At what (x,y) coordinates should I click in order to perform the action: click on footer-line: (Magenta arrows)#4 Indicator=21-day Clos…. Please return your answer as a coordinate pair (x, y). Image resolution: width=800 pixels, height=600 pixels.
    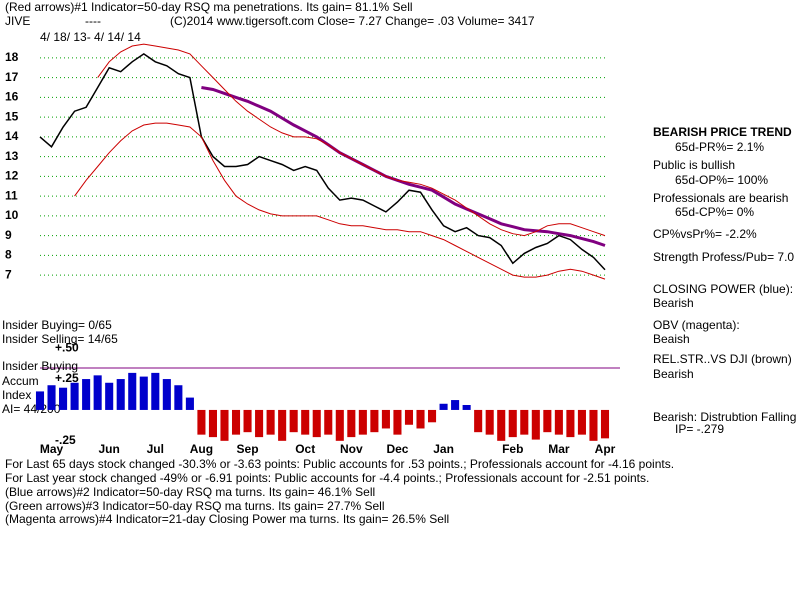
    Looking at the image, I should click on (227, 519).